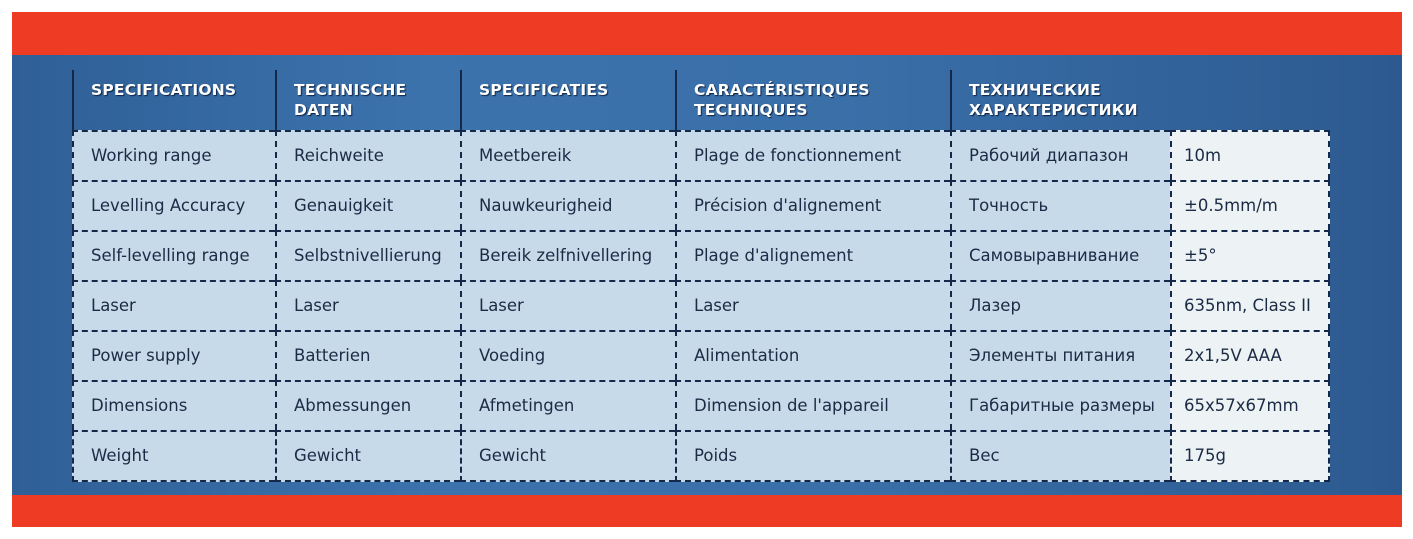 Image resolution: width=1413 pixels, height=539 pixels. I want to click on cell-value: 10m, so click(1250, 155).